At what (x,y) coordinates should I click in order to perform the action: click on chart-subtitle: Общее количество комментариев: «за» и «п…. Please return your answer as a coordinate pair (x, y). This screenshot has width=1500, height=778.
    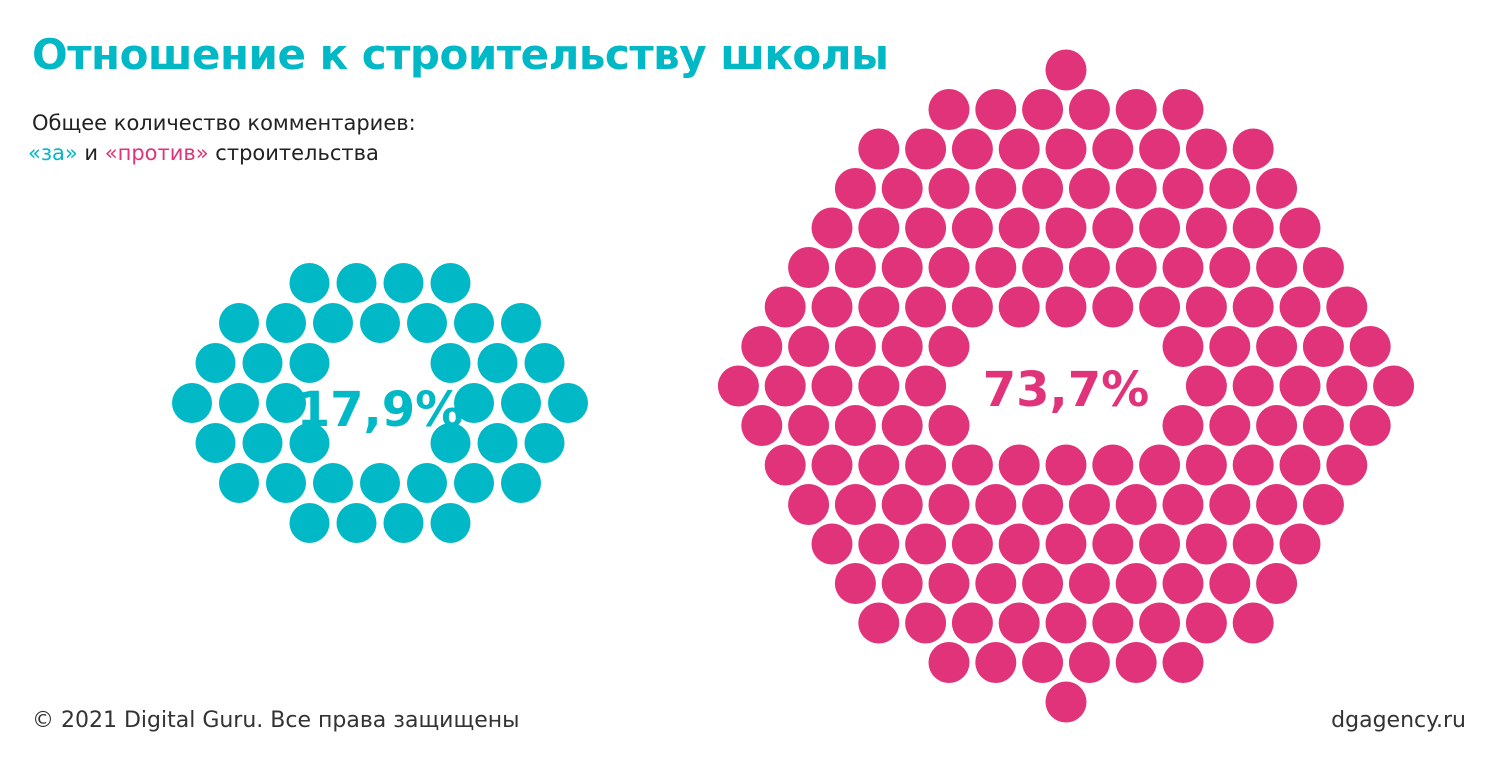
    Looking at the image, I should click on (222, 138).